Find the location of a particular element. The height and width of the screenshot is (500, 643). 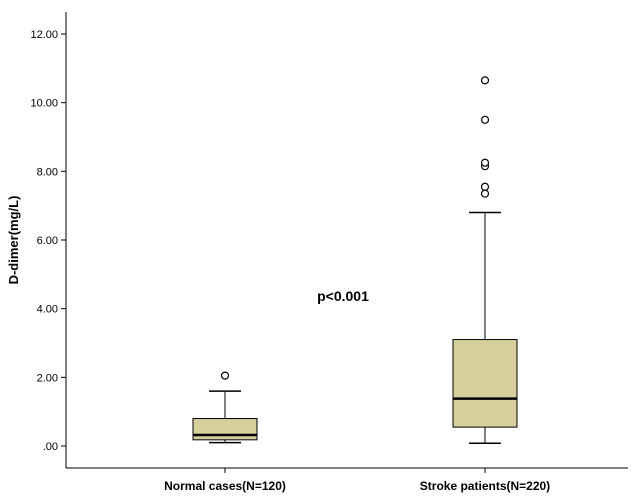

y-tick-label: 10.00 is located at coordinates (44, 104).